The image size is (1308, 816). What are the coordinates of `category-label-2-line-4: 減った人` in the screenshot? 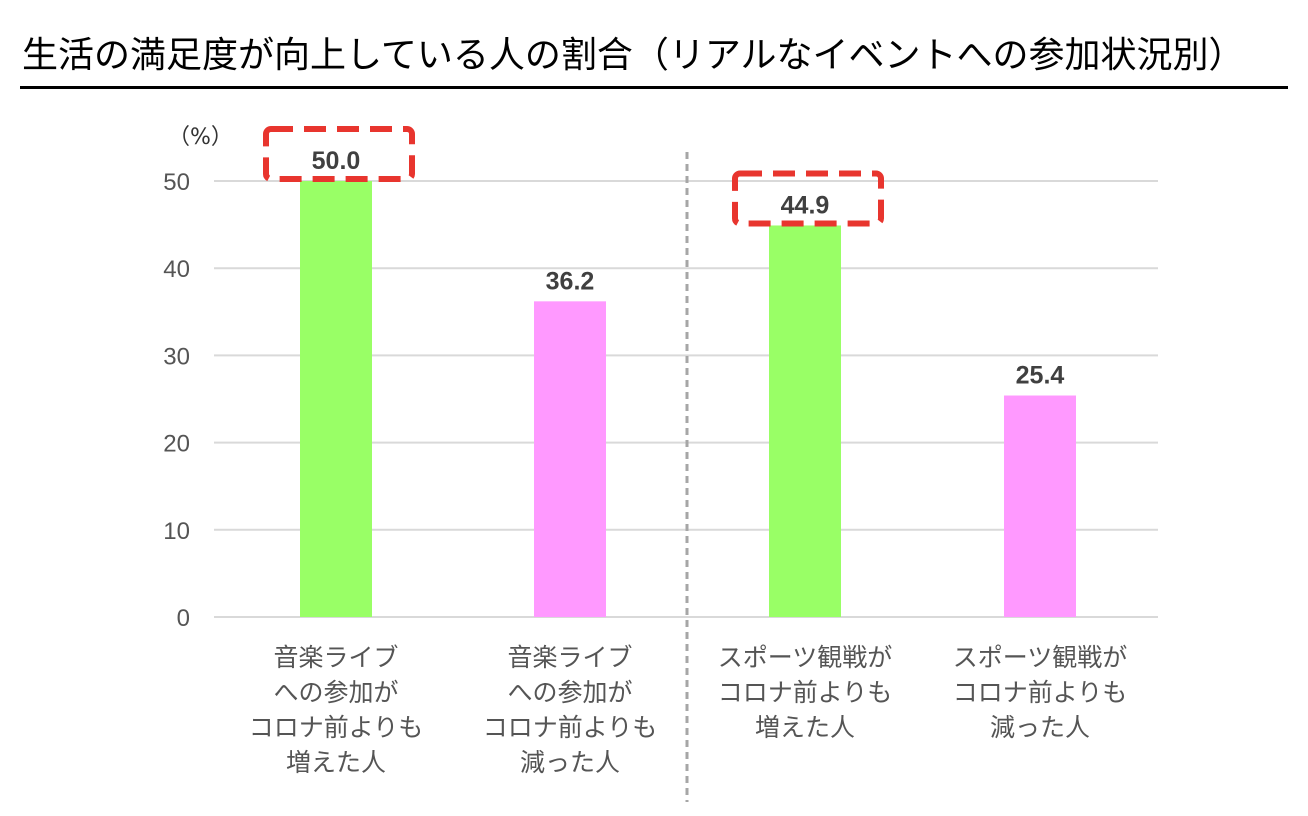 It's located at (570, 762).